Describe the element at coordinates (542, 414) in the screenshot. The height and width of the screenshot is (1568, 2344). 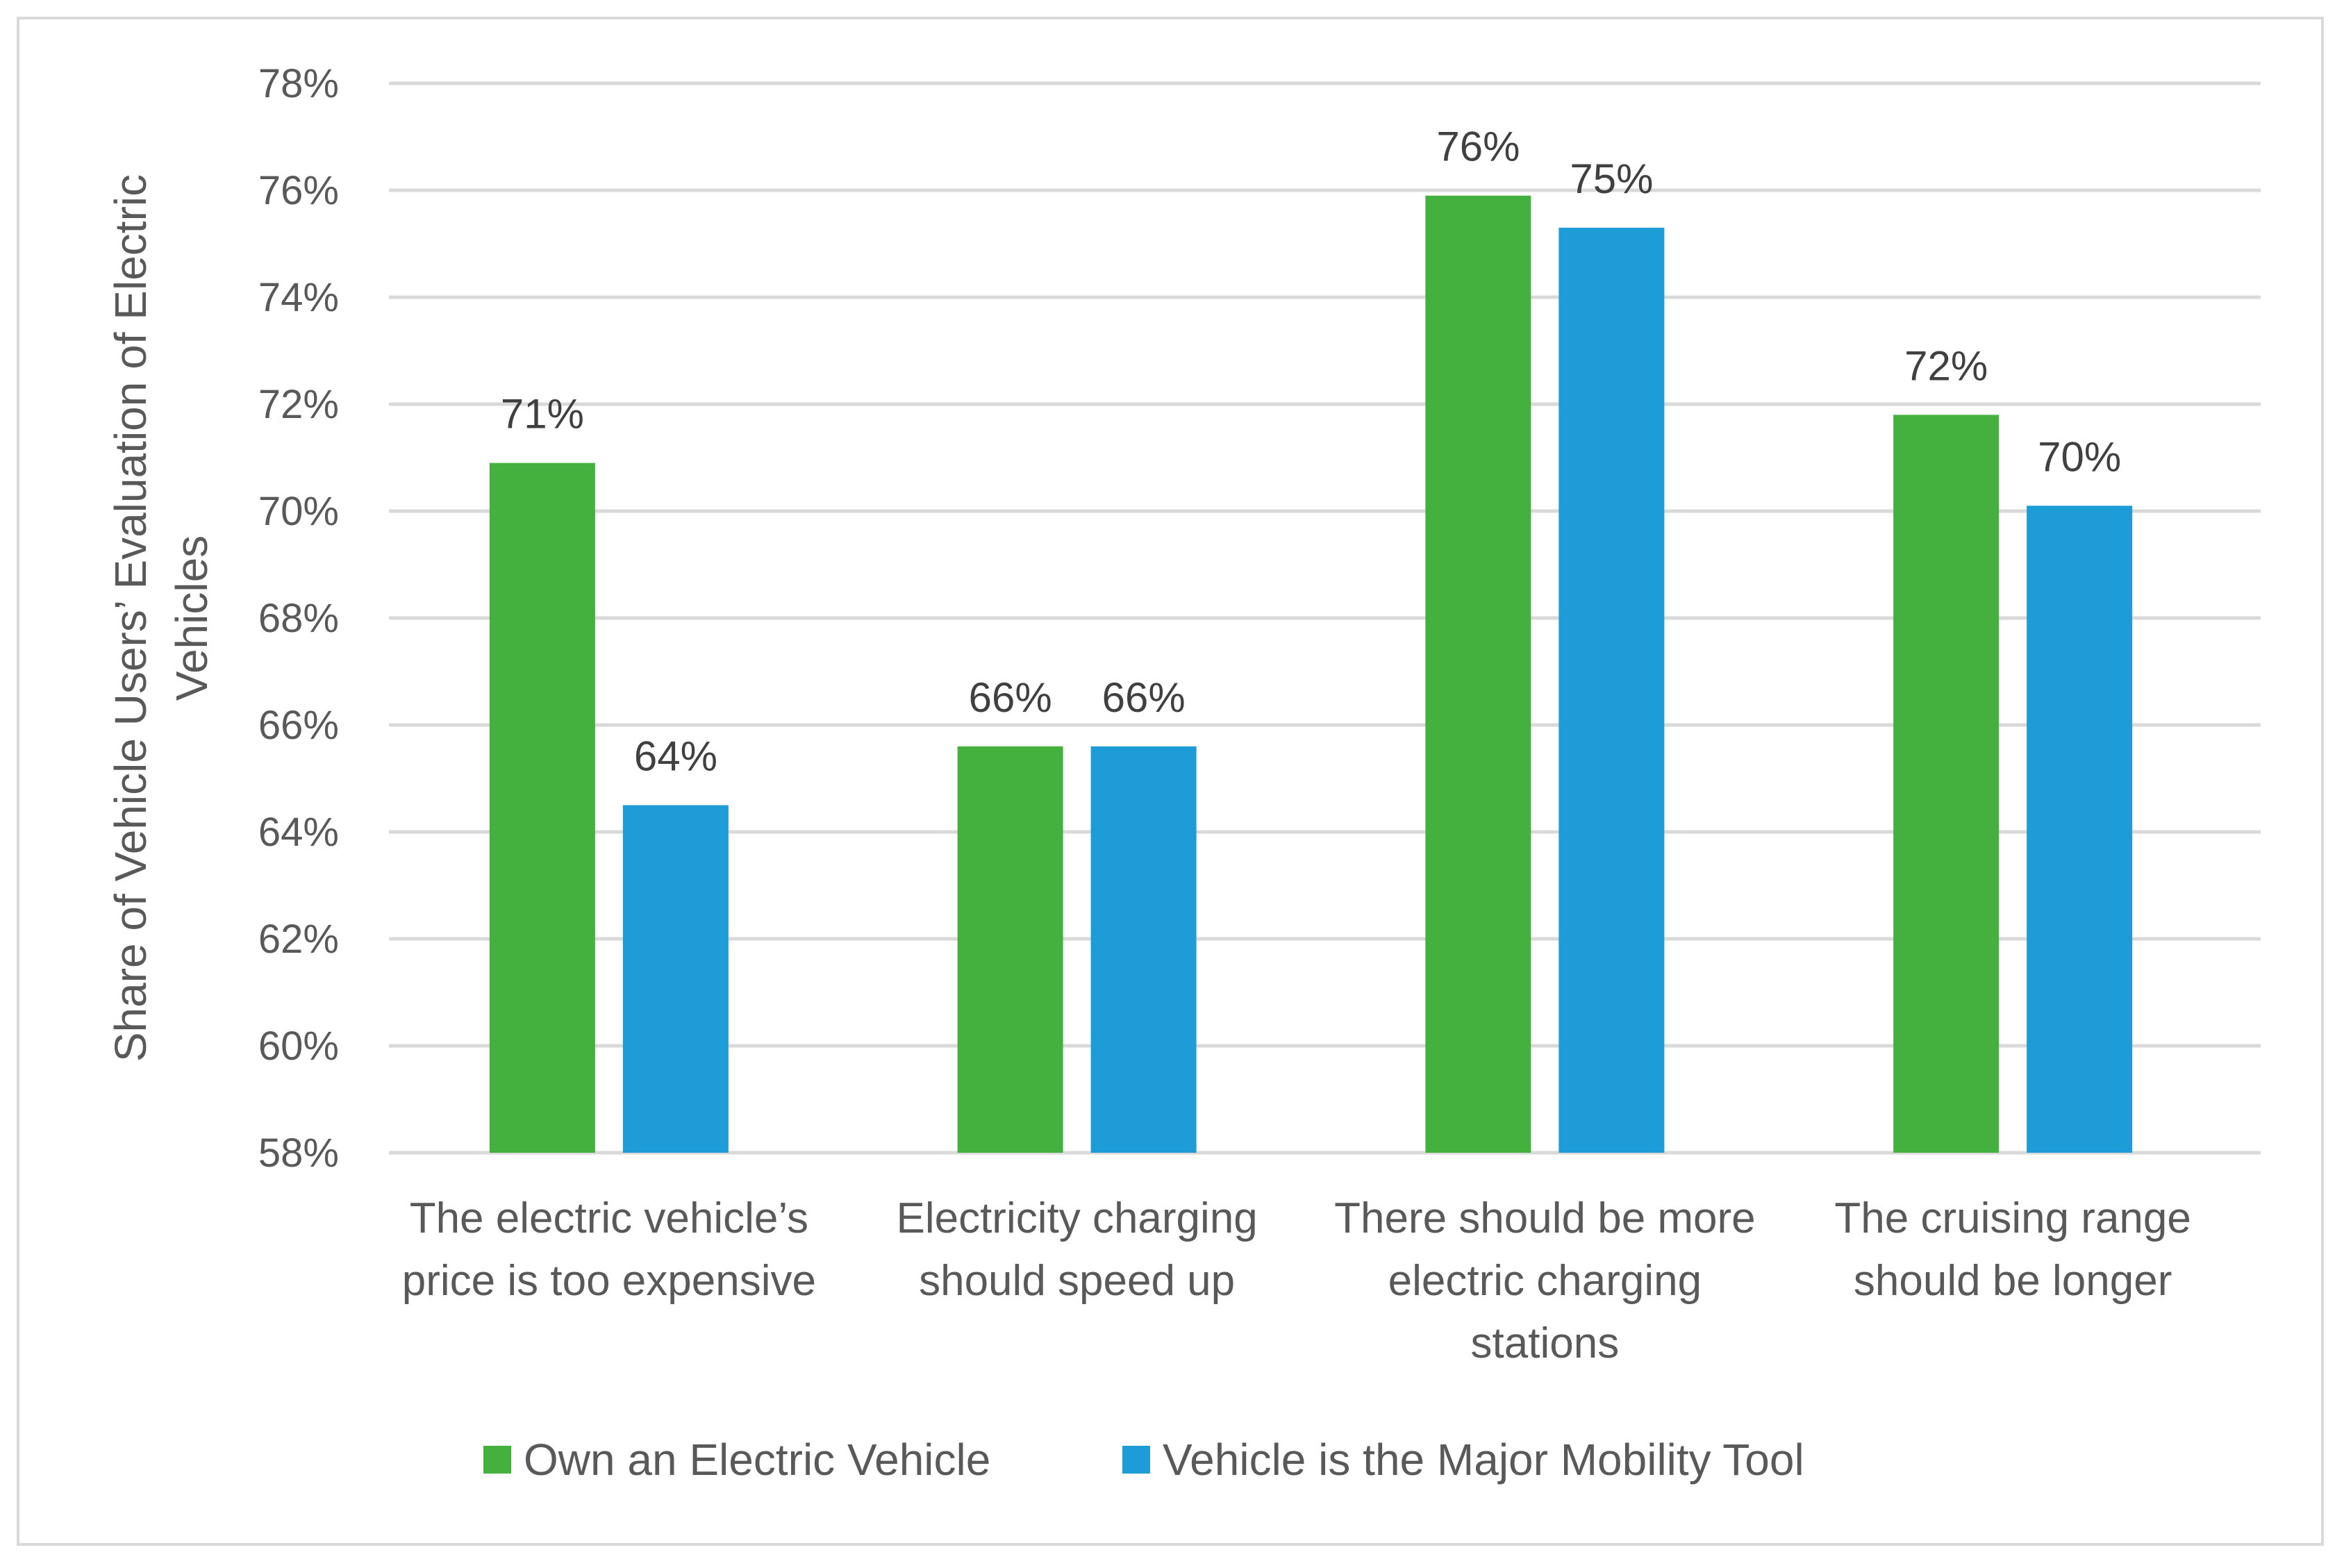
I see `data-label-own-ev-0: 71%` at that location.